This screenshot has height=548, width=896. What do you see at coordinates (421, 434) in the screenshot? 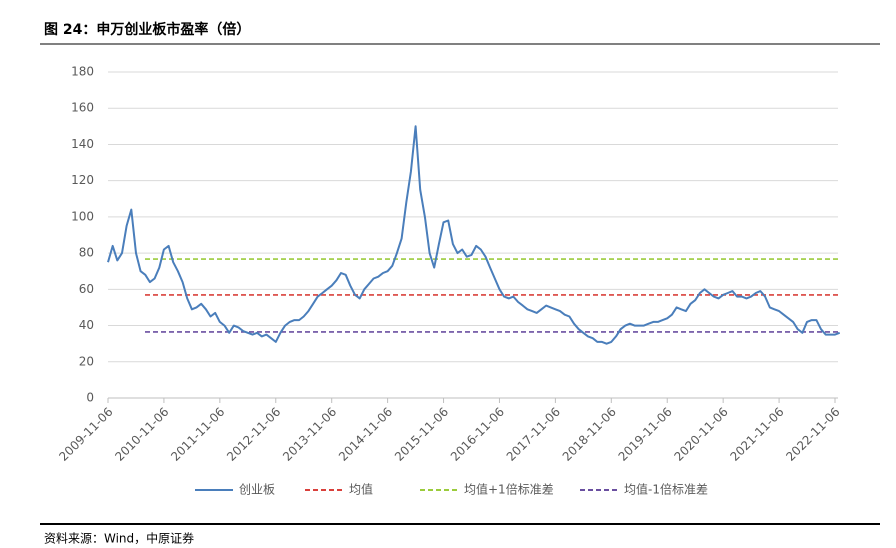
I see `x-tick-label: 2015-11-06` at bounding box center [421, 434].